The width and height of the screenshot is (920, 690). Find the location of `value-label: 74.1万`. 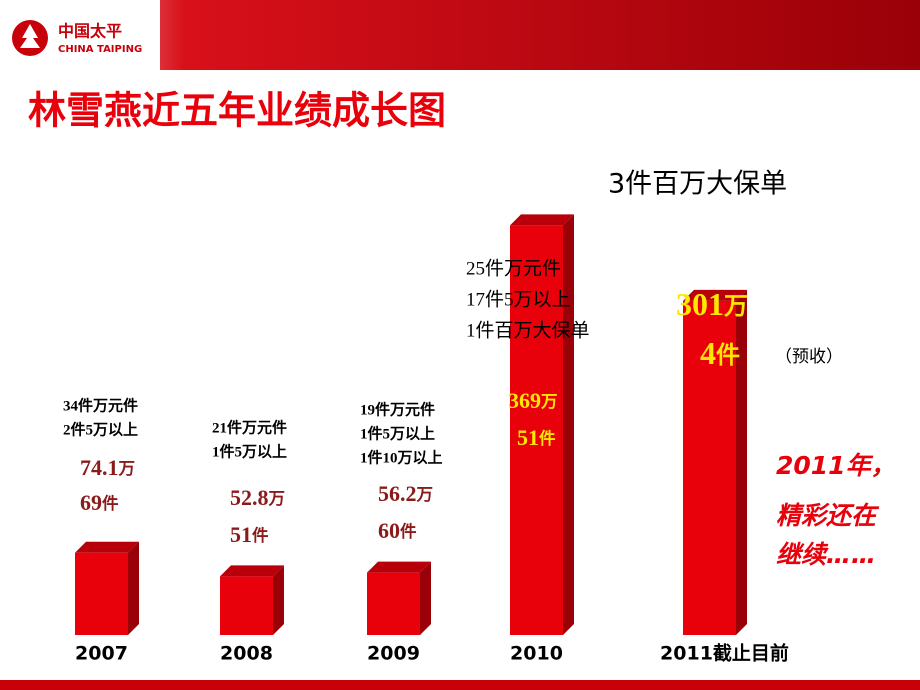

value-label: 74.1万 is located at coordinates (107, 467).